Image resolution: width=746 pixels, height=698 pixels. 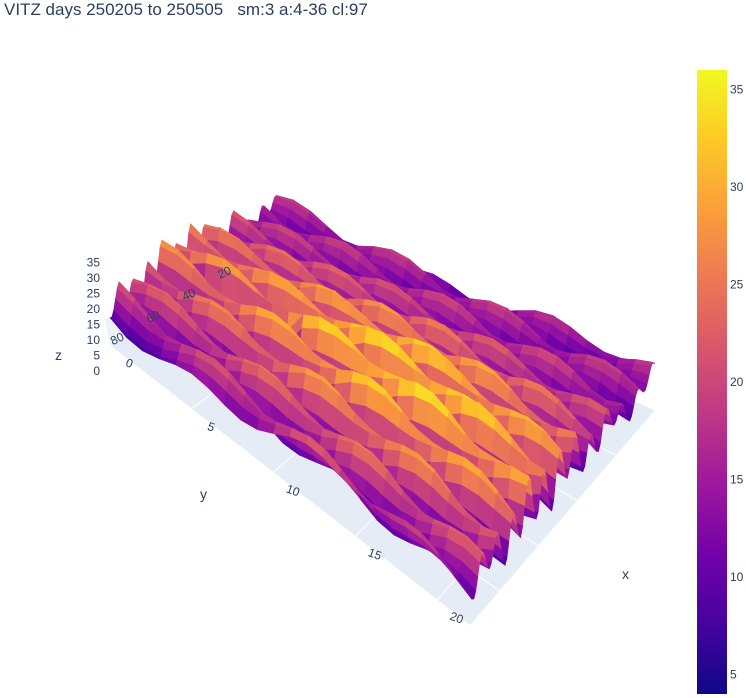 I want to click on x-axis-title: x, so click(x=625, y=574).